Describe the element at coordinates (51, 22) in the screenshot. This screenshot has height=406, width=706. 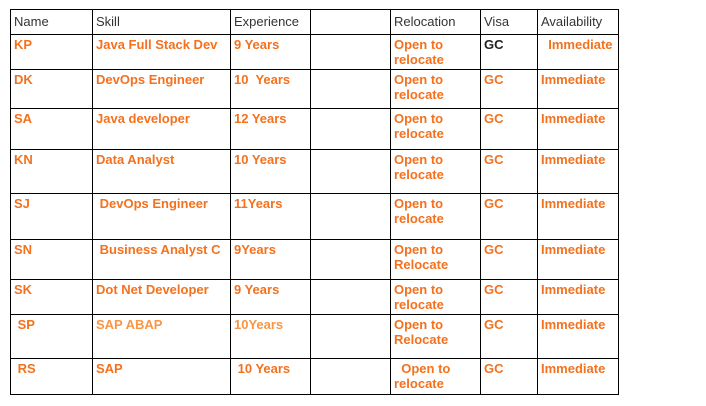
I see `column-header-name: Name` at that location.